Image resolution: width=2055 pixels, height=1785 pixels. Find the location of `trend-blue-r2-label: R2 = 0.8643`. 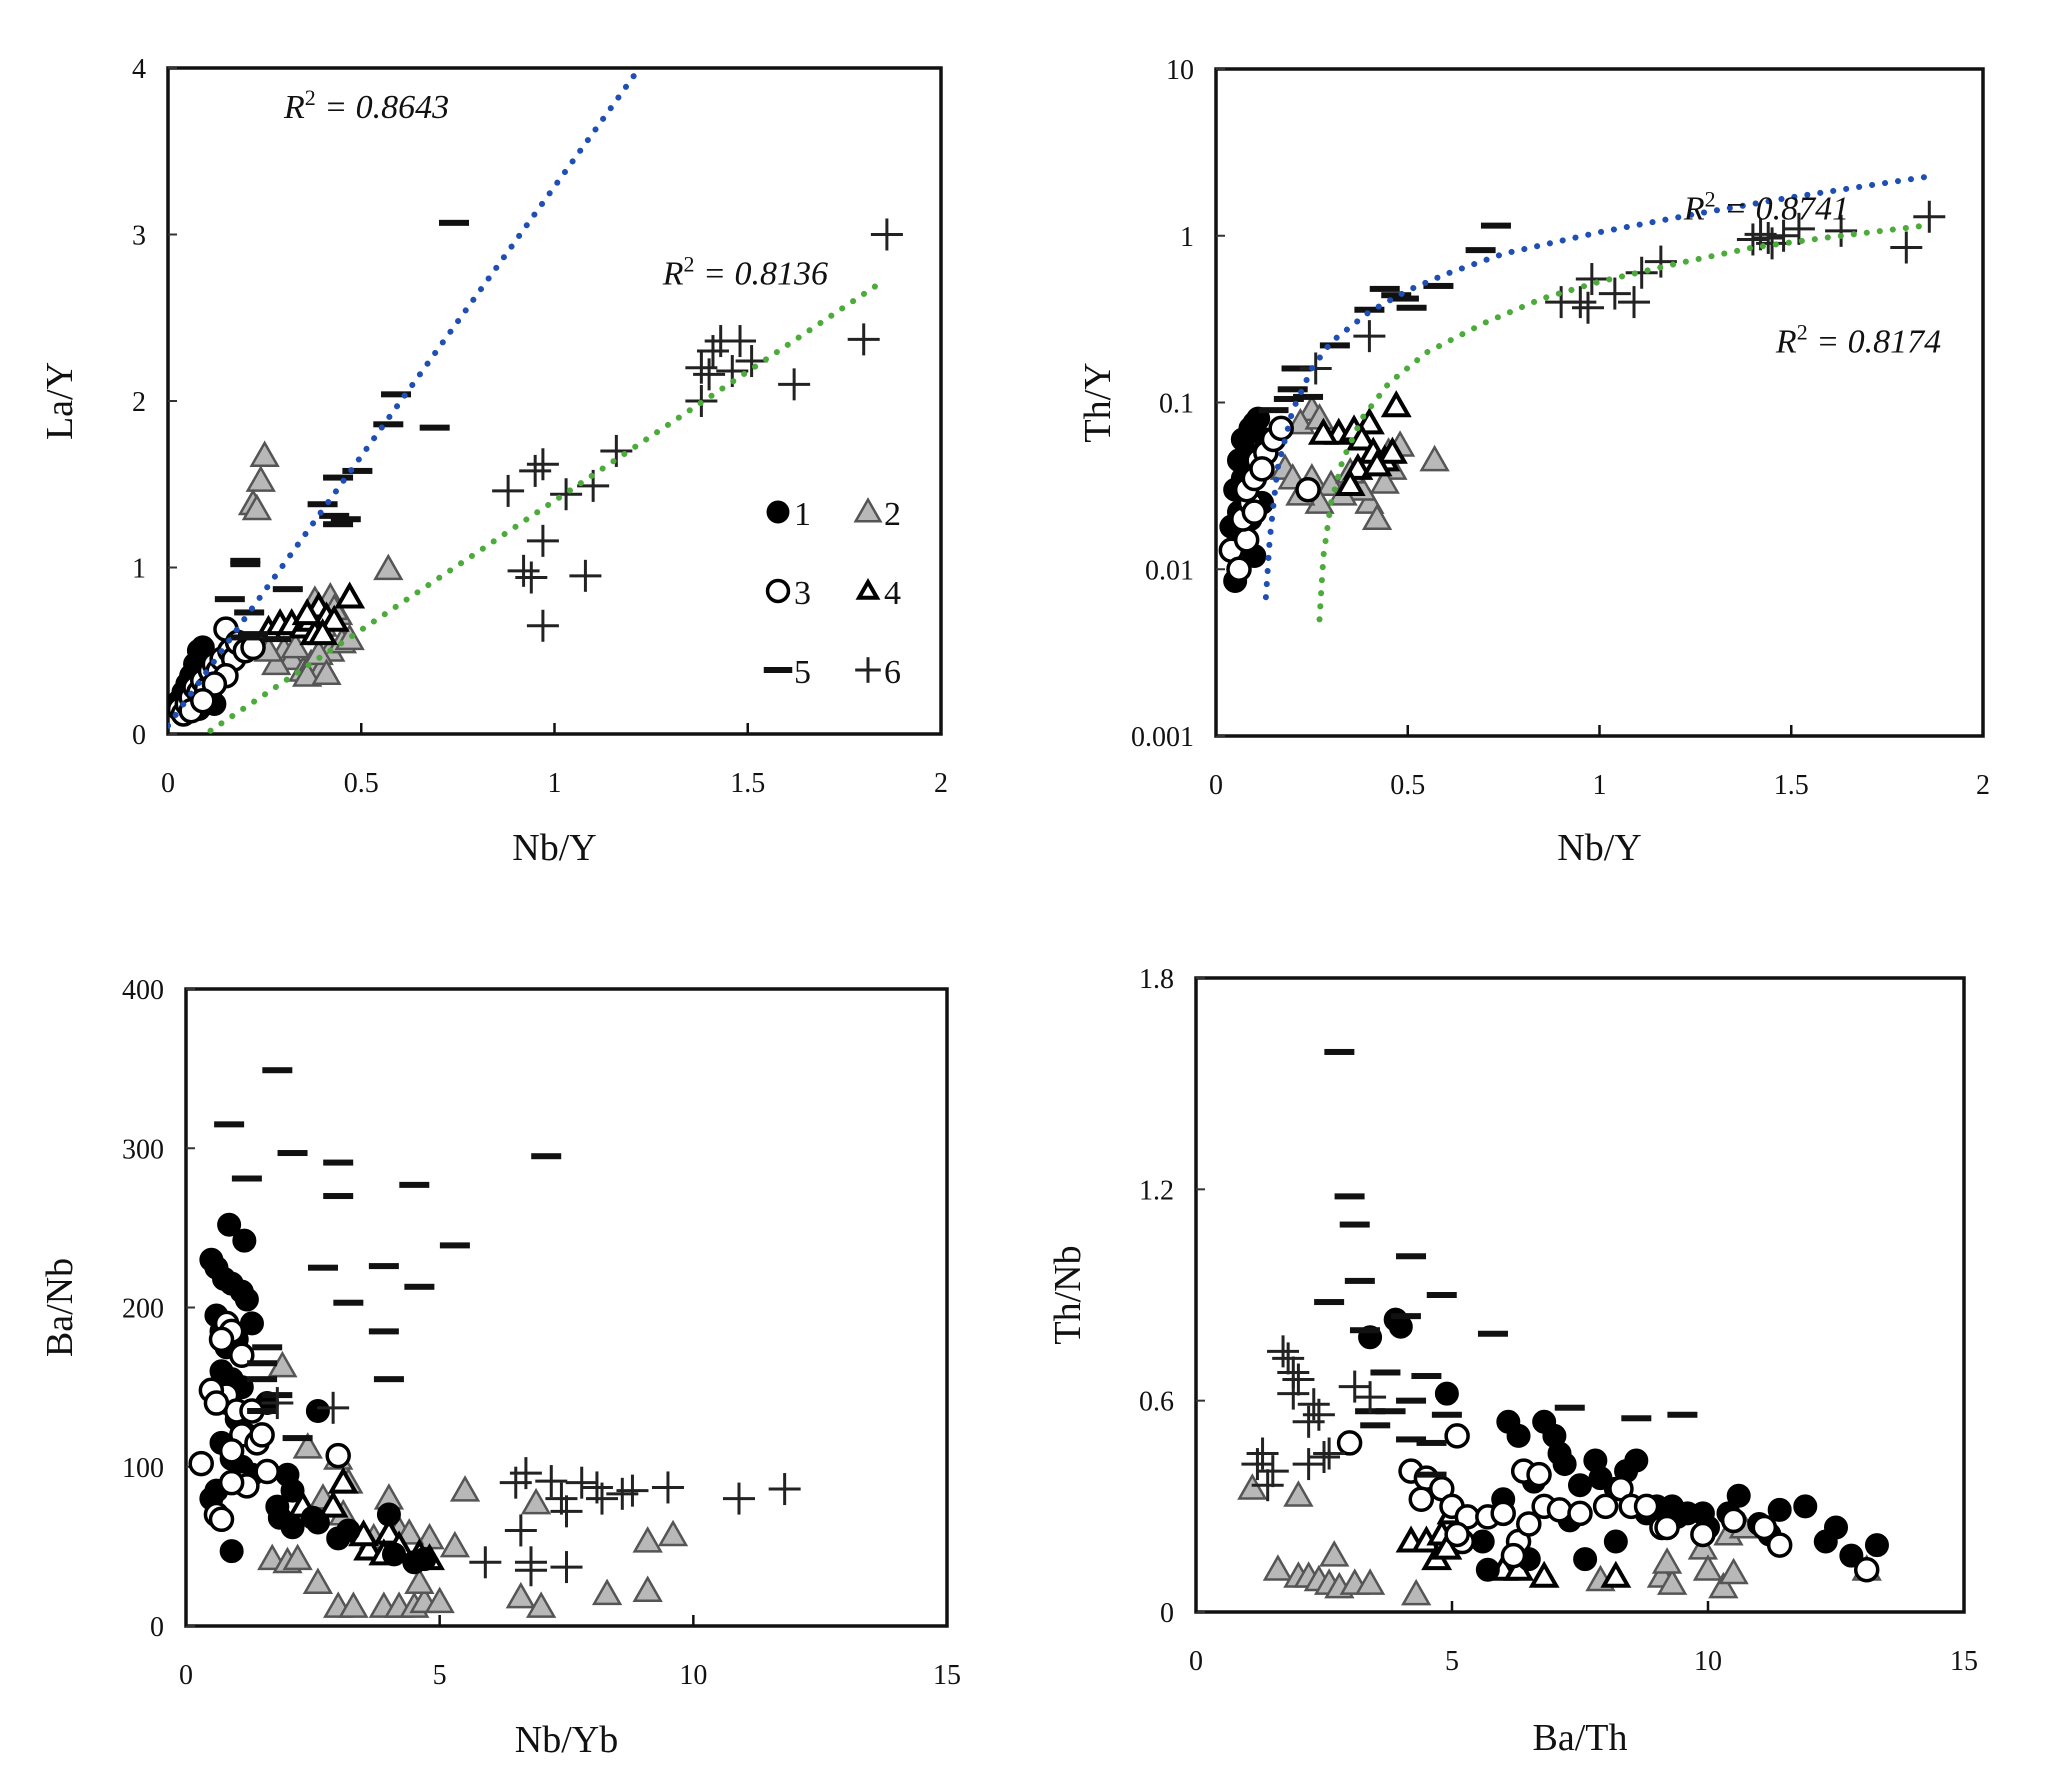

trend-blue-r2-label: R2 = 0.8643 is located at coordinates (366, 105).